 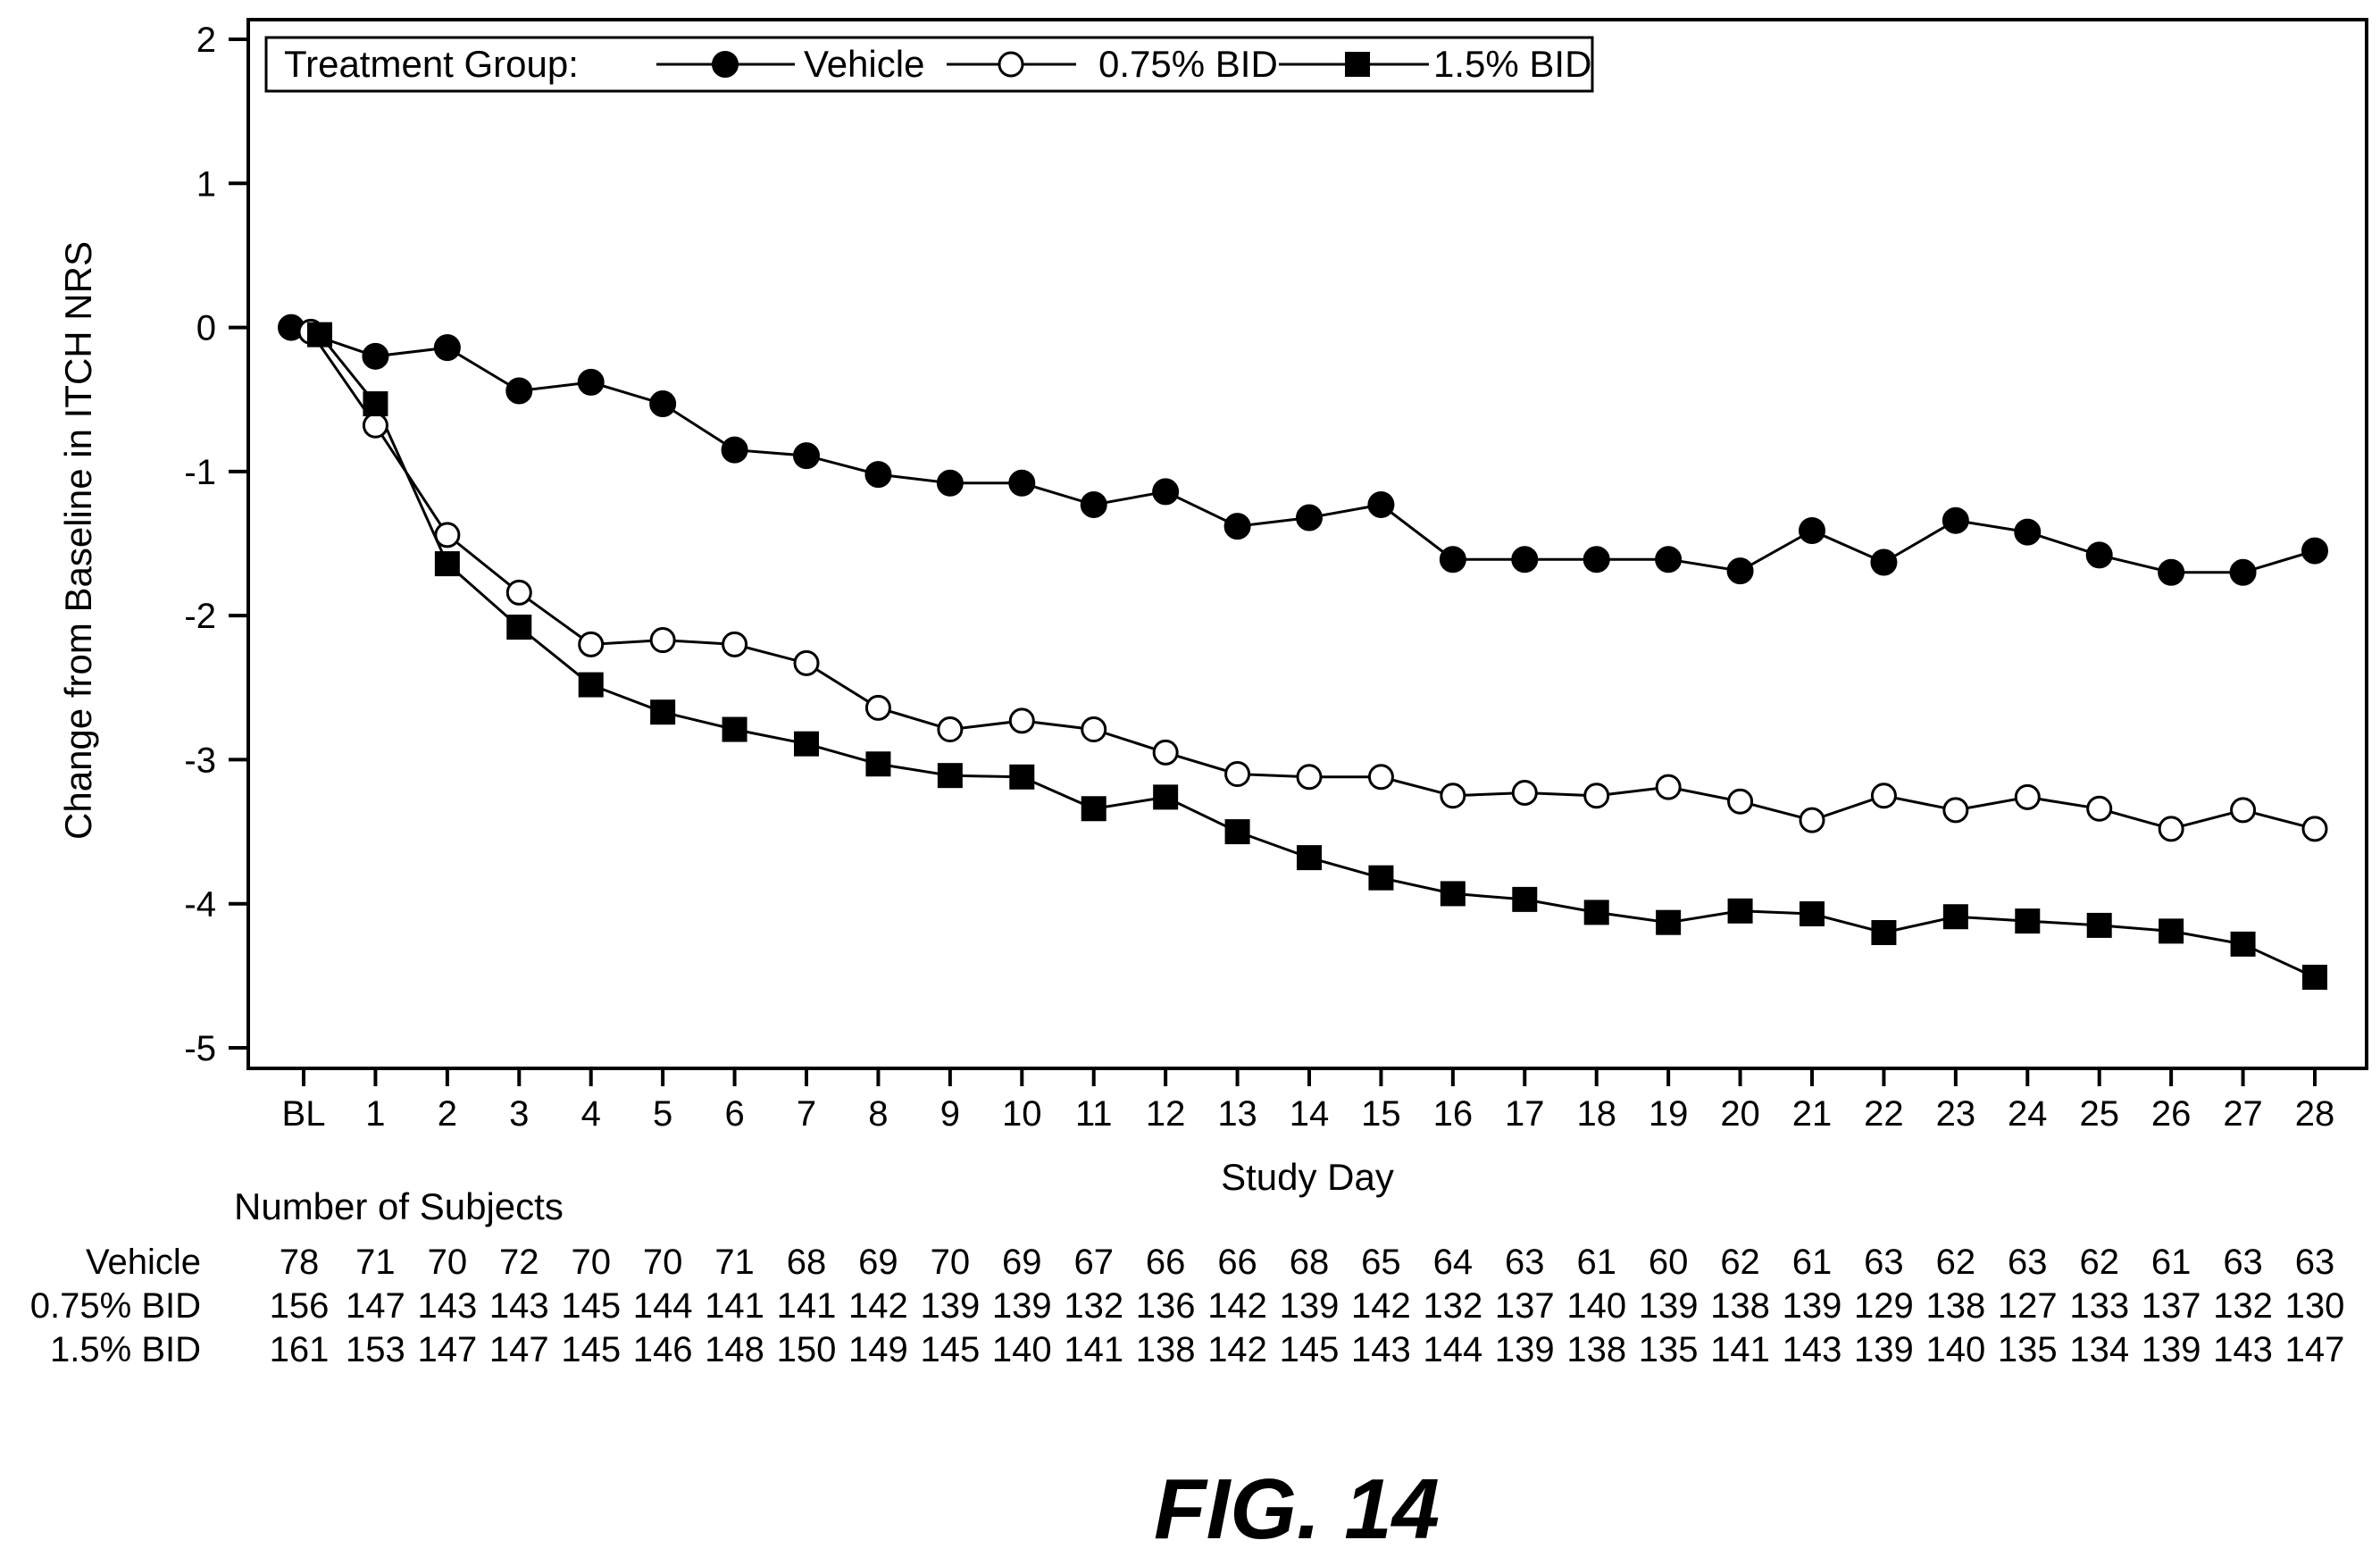 What do you see at coordinates (1452, 1306) in the screenshot?
I see `table-cell: 132` at bounding box center [1452, 1306].